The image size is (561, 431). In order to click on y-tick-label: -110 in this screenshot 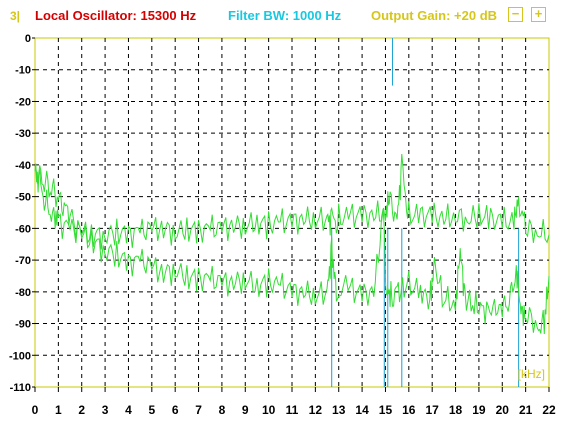, I will do `click(20, 388)`.